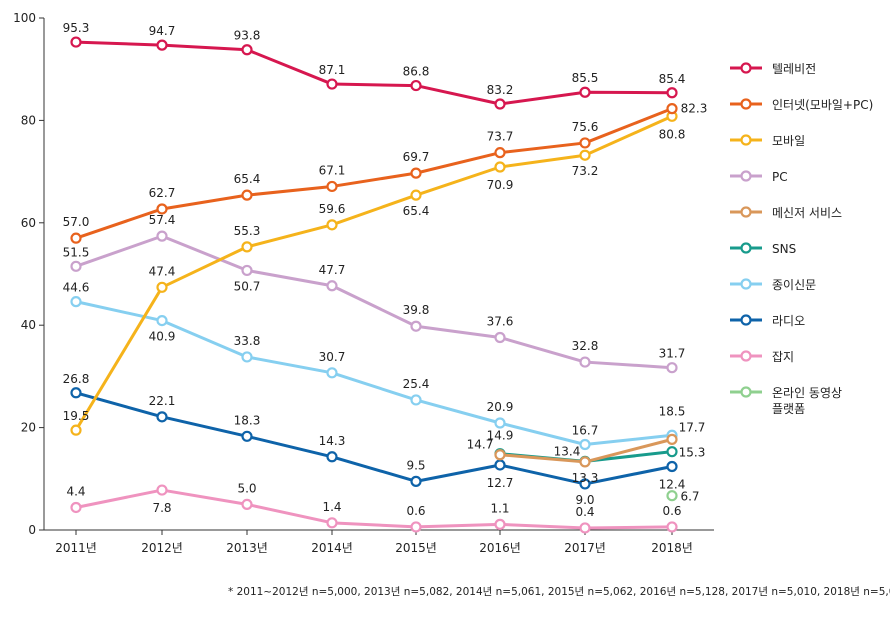  Describe the element at coordinates (692, 453) in the screenshot. I see `series-5-data-label: 15.3` at that location.